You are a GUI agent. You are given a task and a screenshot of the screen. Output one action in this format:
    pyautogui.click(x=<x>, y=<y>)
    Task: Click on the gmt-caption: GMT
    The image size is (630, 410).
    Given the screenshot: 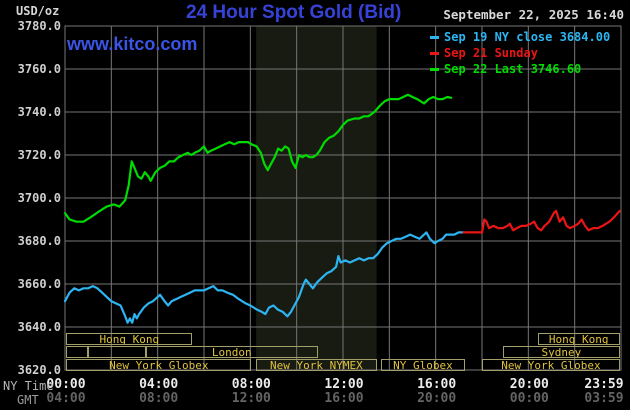 What is the action you would take?
    pyautogui.click(x=28, y=400)
    